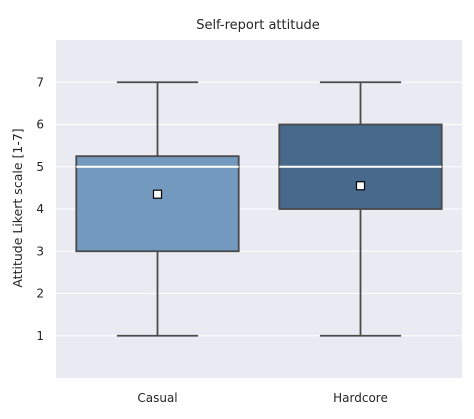  Describe the element at coordinates (157, 204) in the screenshot. I see `iqr-box` at that location.